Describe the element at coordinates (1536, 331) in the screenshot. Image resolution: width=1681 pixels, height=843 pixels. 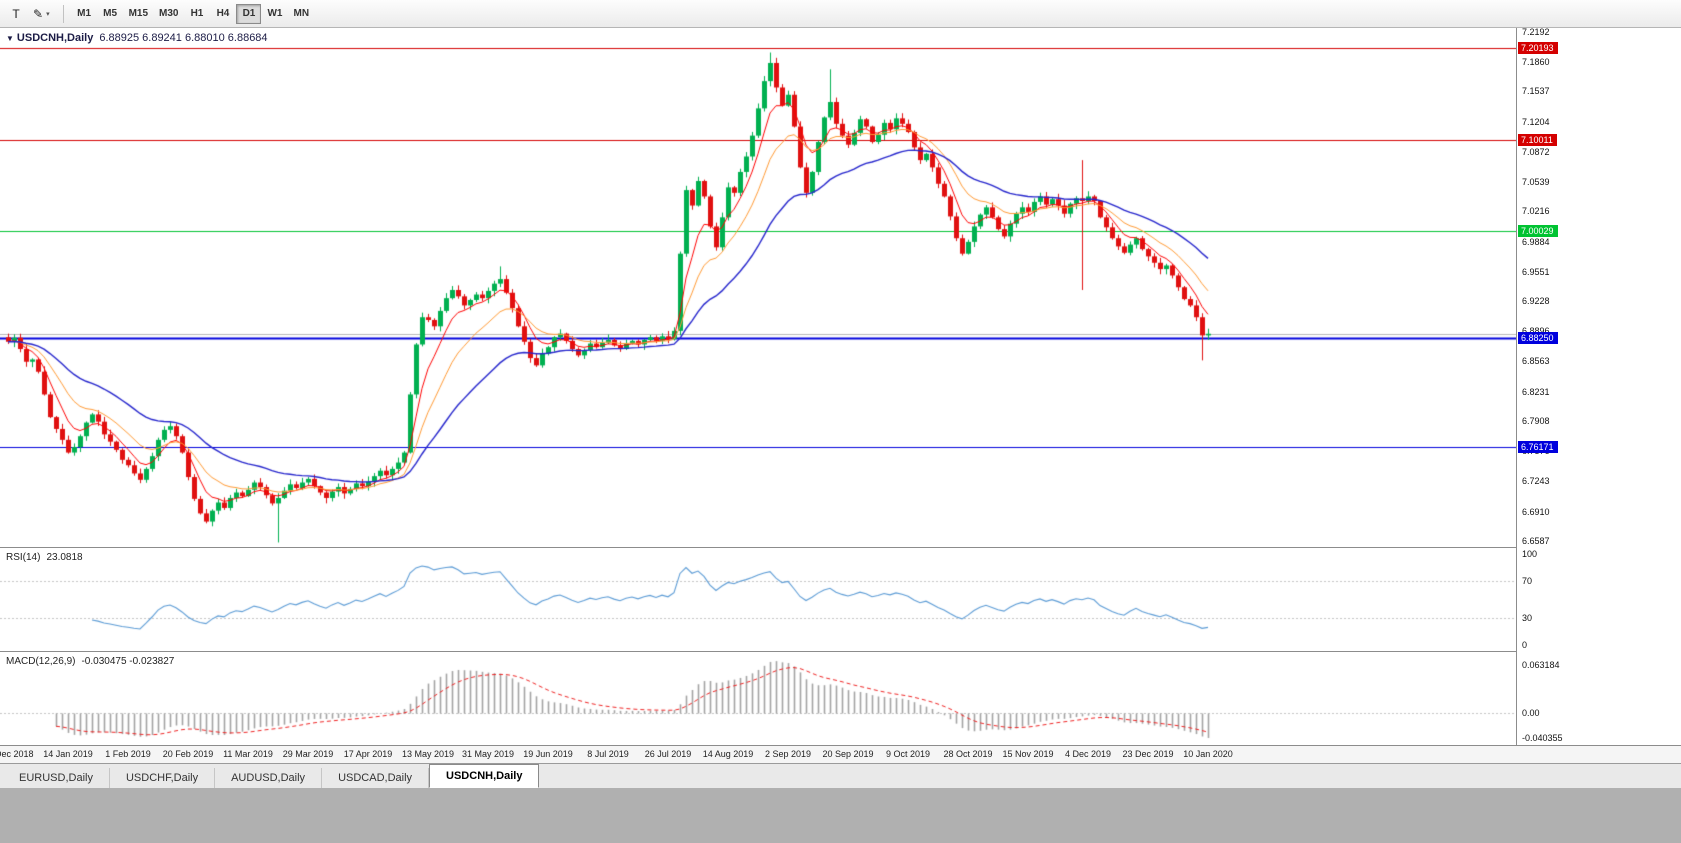
I see `price-tick: 6.8896` at that location.